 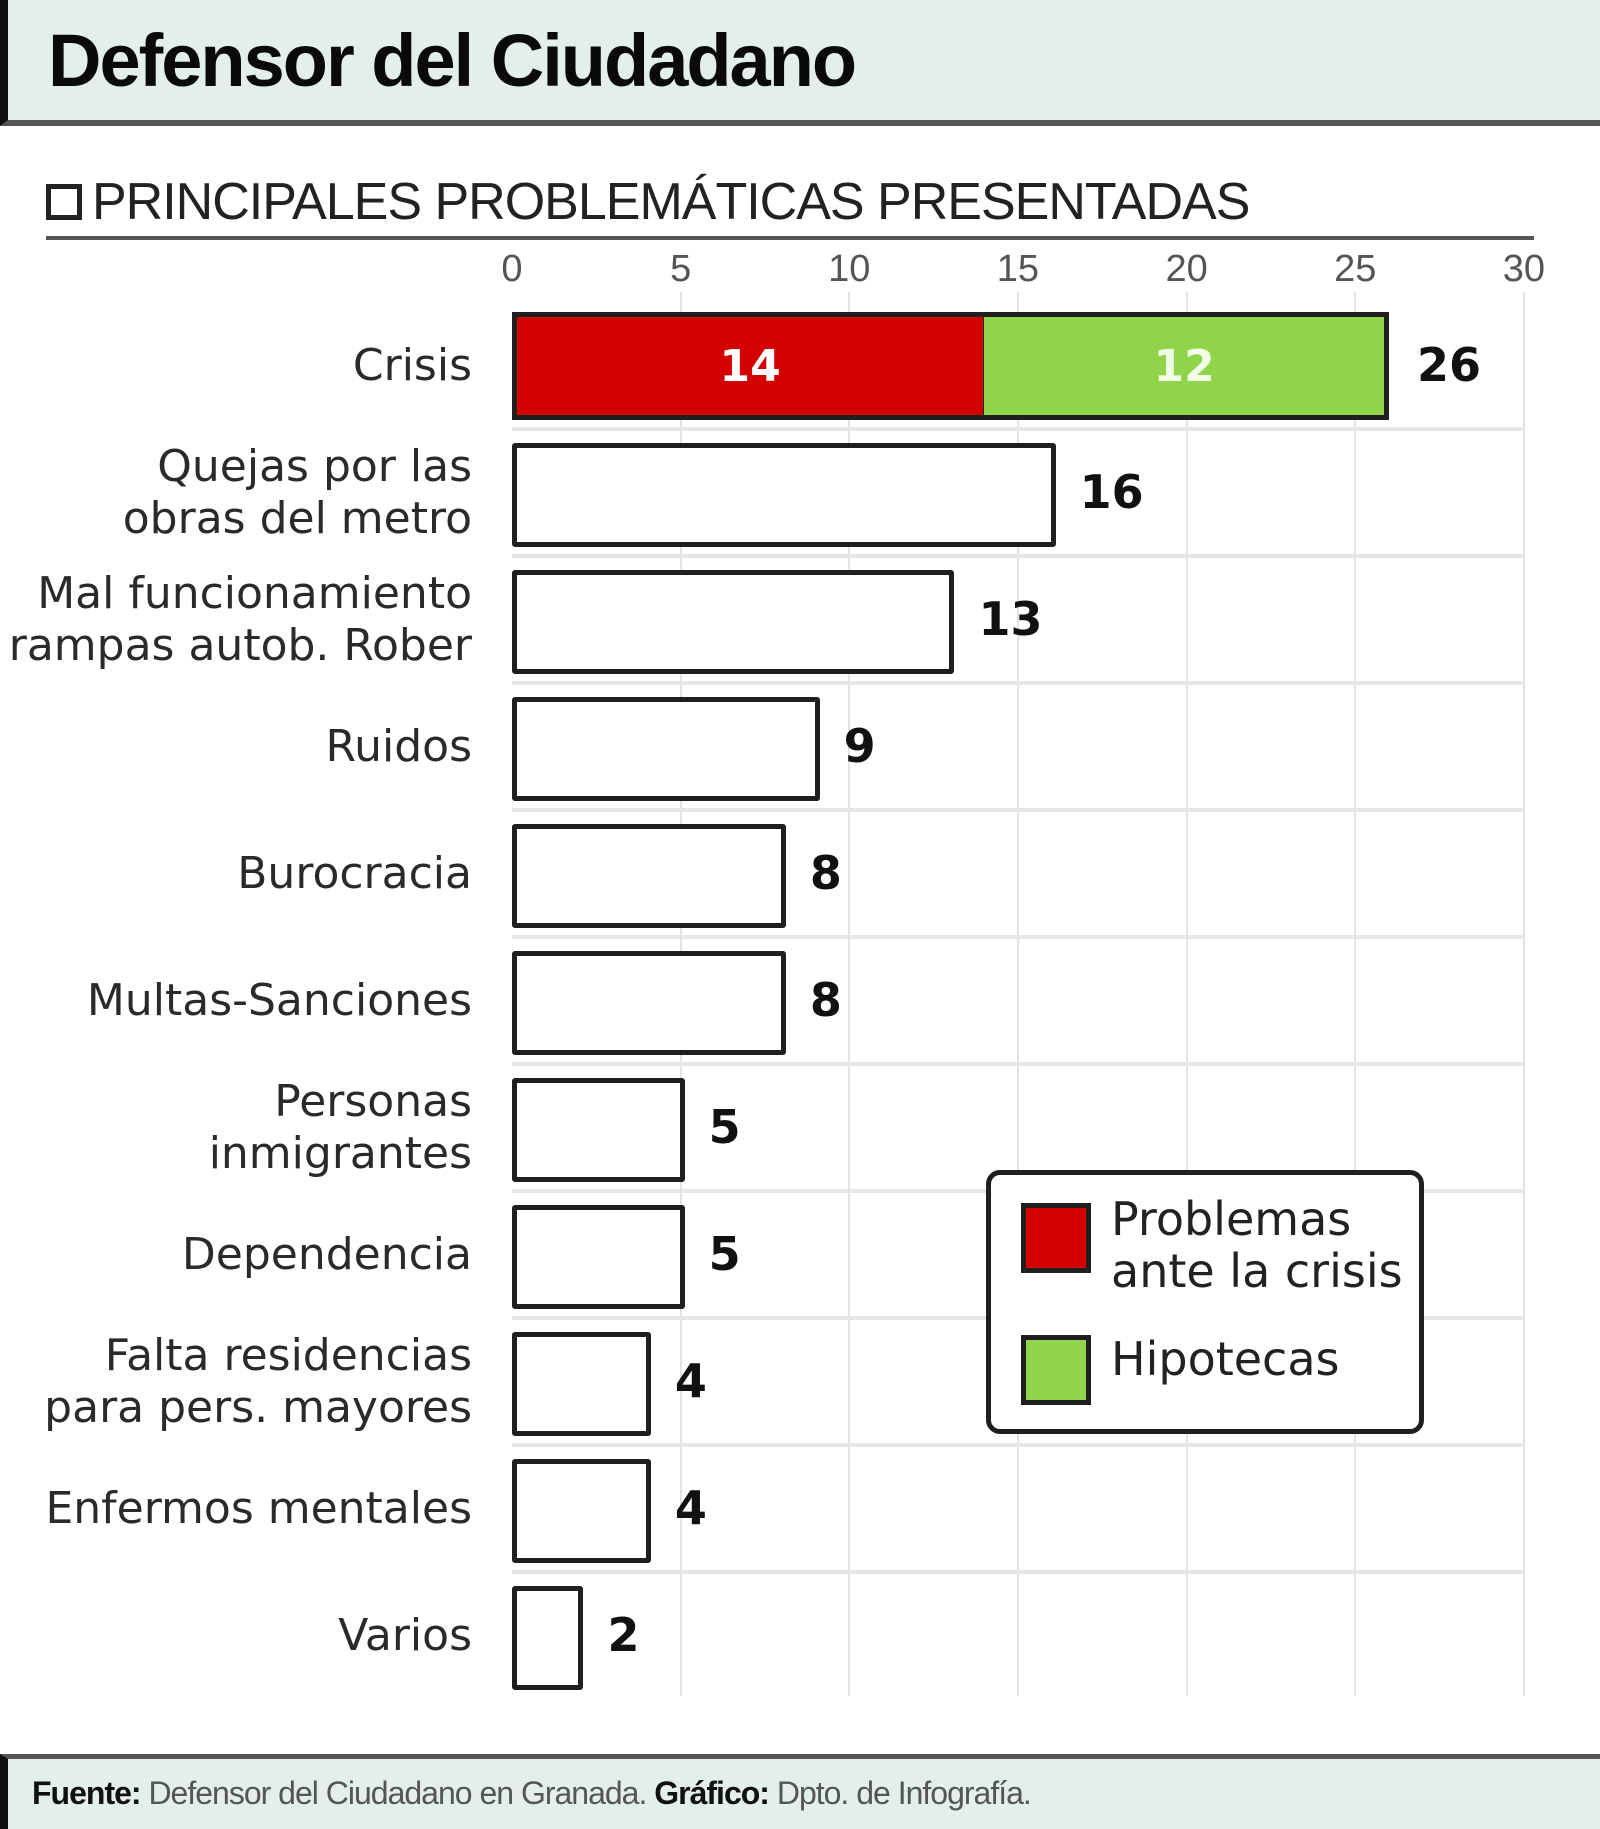 I want to click on x-tick-label: 25, so click(x=1355, y=269).